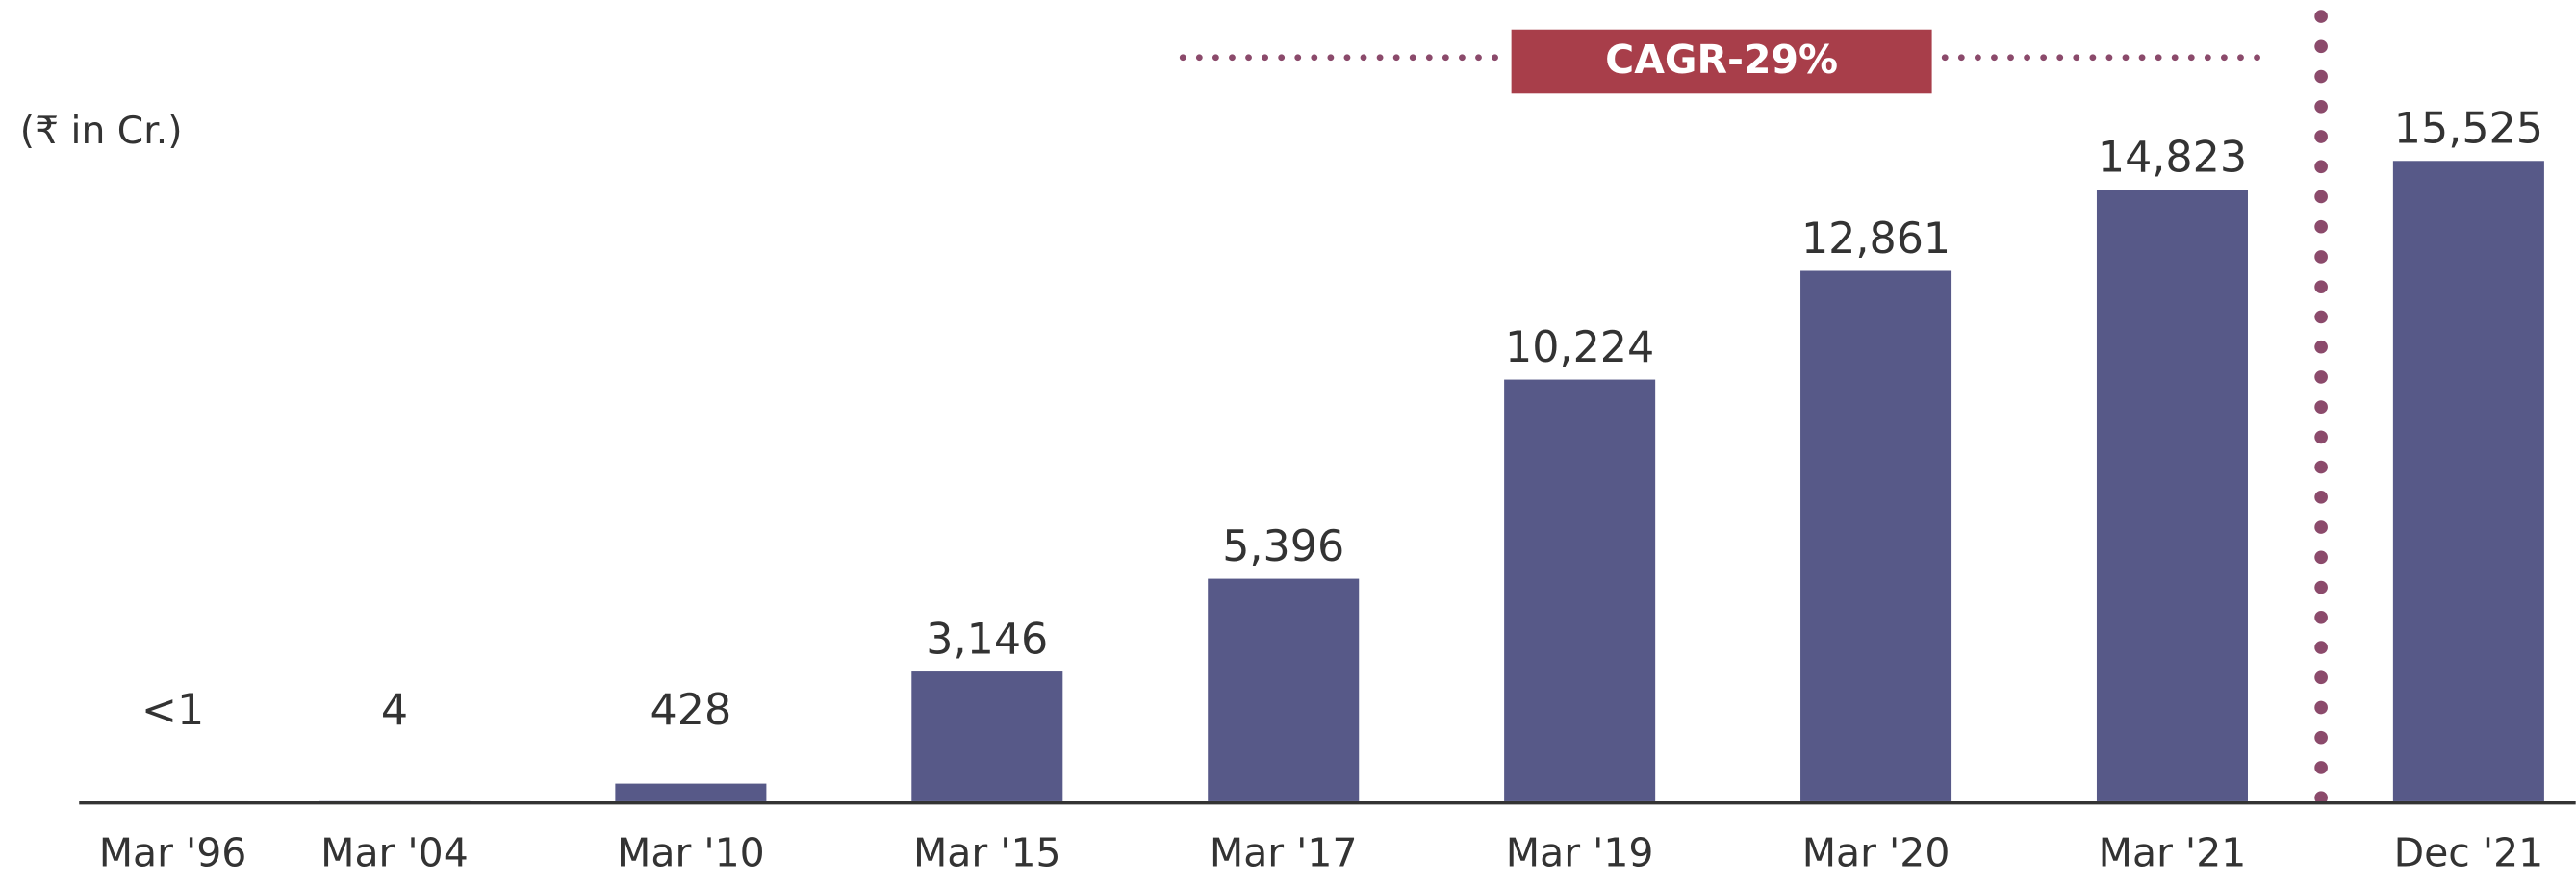  I want to click on x-tick-label: Mar '19, so click(1580, 852).